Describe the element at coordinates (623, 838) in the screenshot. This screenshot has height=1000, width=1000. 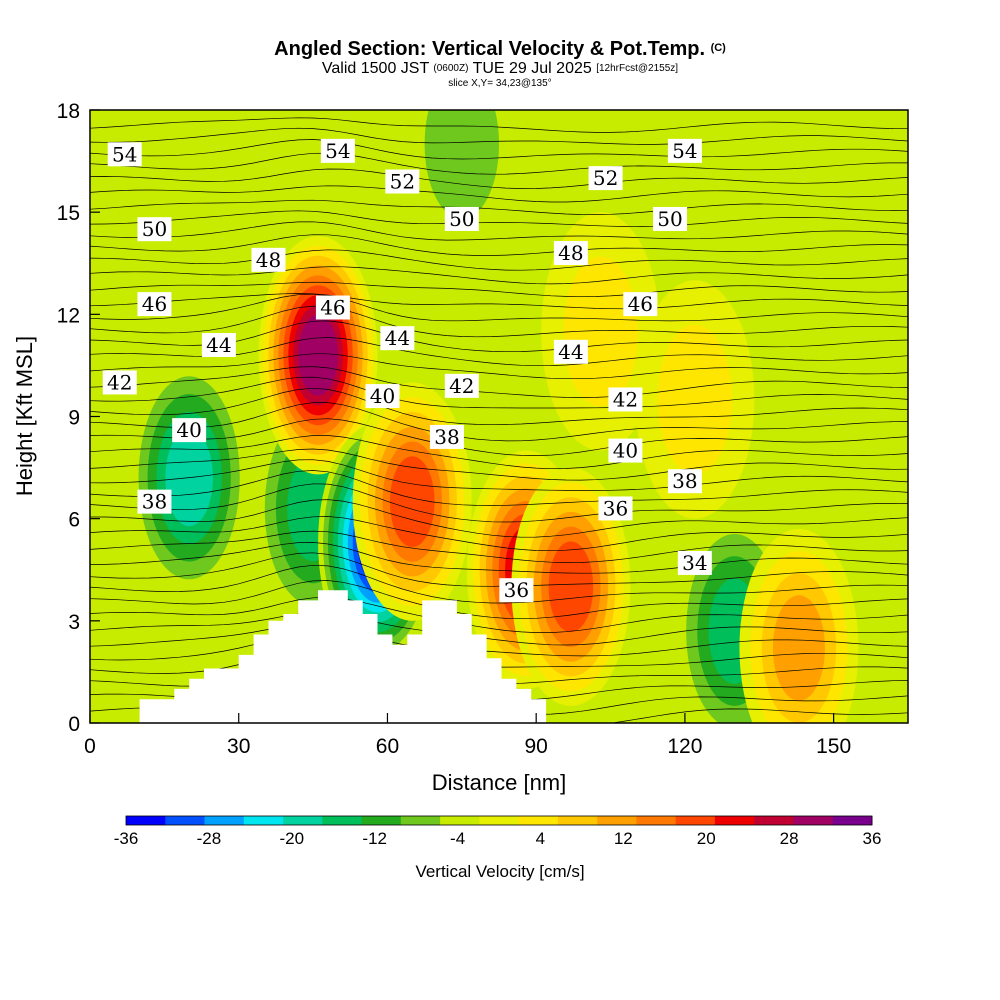
I see `colorbar-tick-label: 12` at that location.